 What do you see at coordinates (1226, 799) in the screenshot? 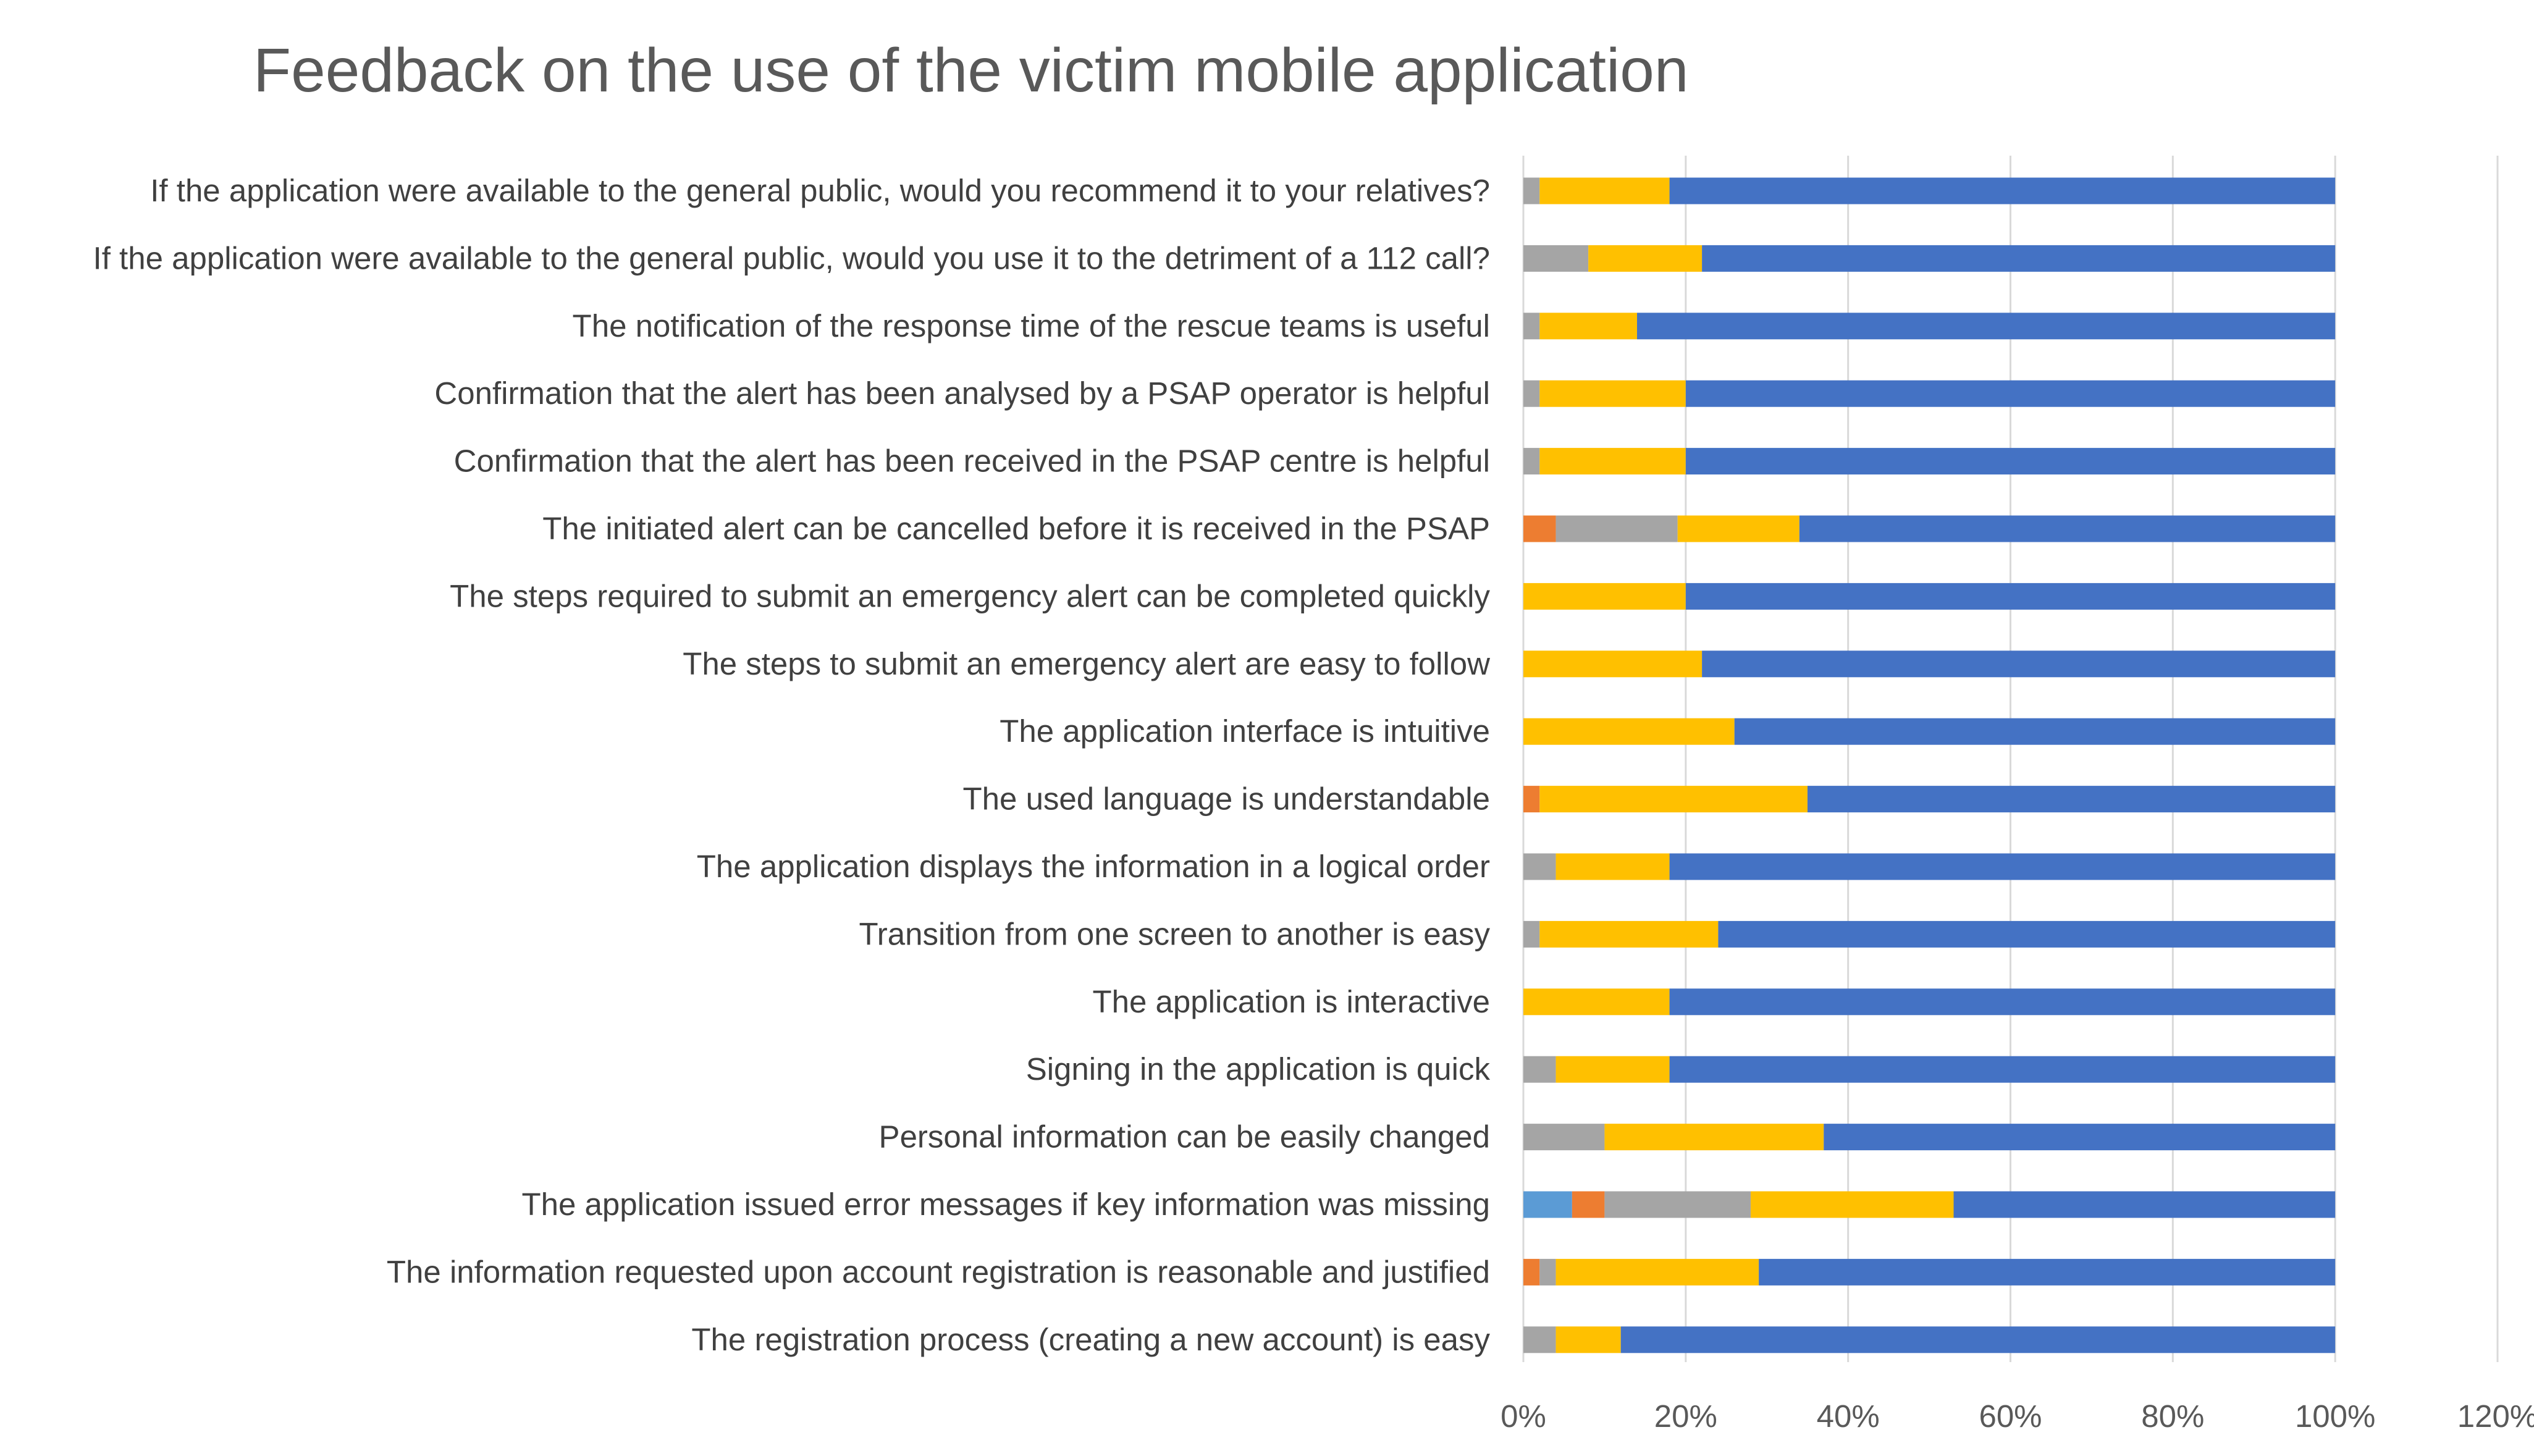
I see `category-label: The used language is understandable` at bounding box center [1226, 799].